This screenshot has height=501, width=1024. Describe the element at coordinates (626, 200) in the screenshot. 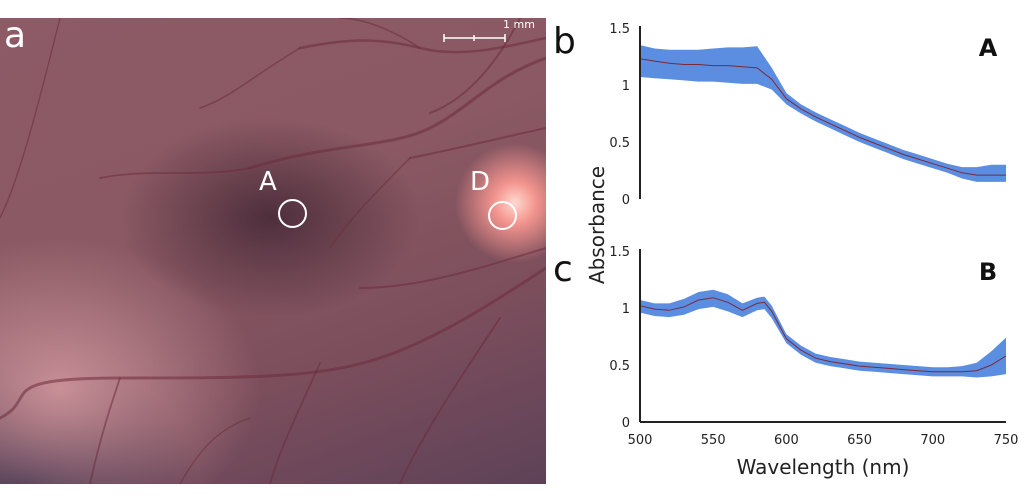

I see `y-tick-label-top: 0` at that location.